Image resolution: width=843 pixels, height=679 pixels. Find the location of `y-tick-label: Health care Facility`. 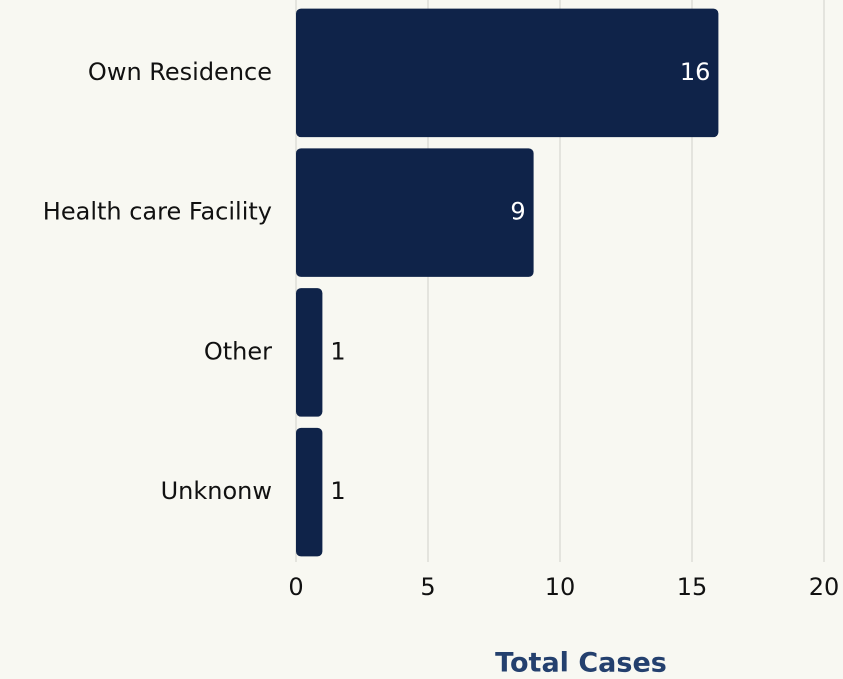

y-tick-label: Health care Facility is located at coordinates (157, 212).